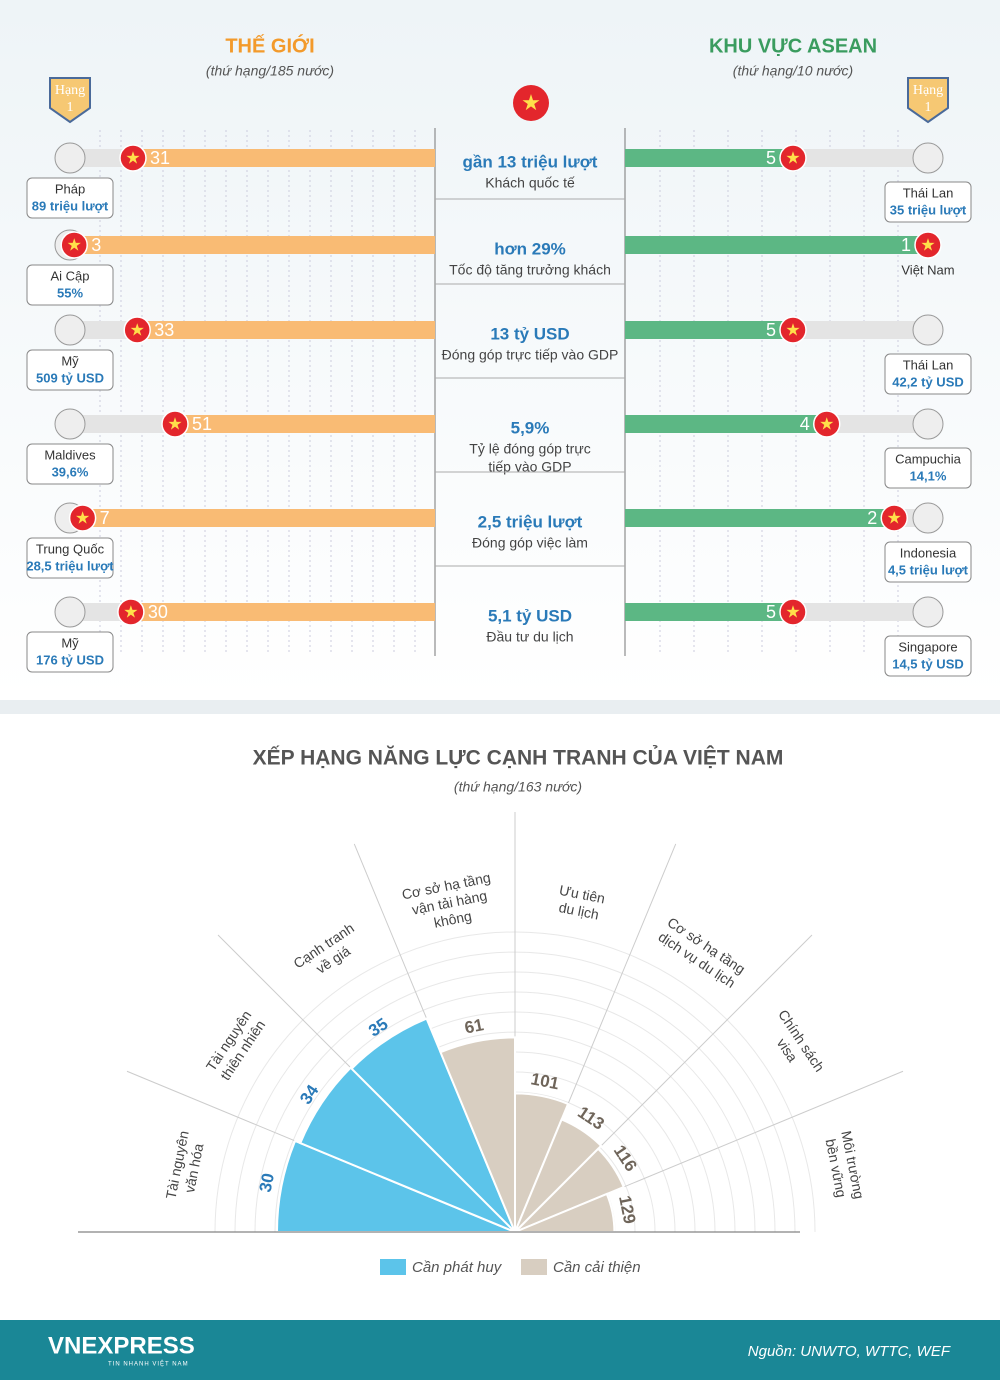 Image resolution: width=1000 pixels, height=1380 pixels. I want to click on metric-value: gần 13 triệu lượt, so click(530, 161).